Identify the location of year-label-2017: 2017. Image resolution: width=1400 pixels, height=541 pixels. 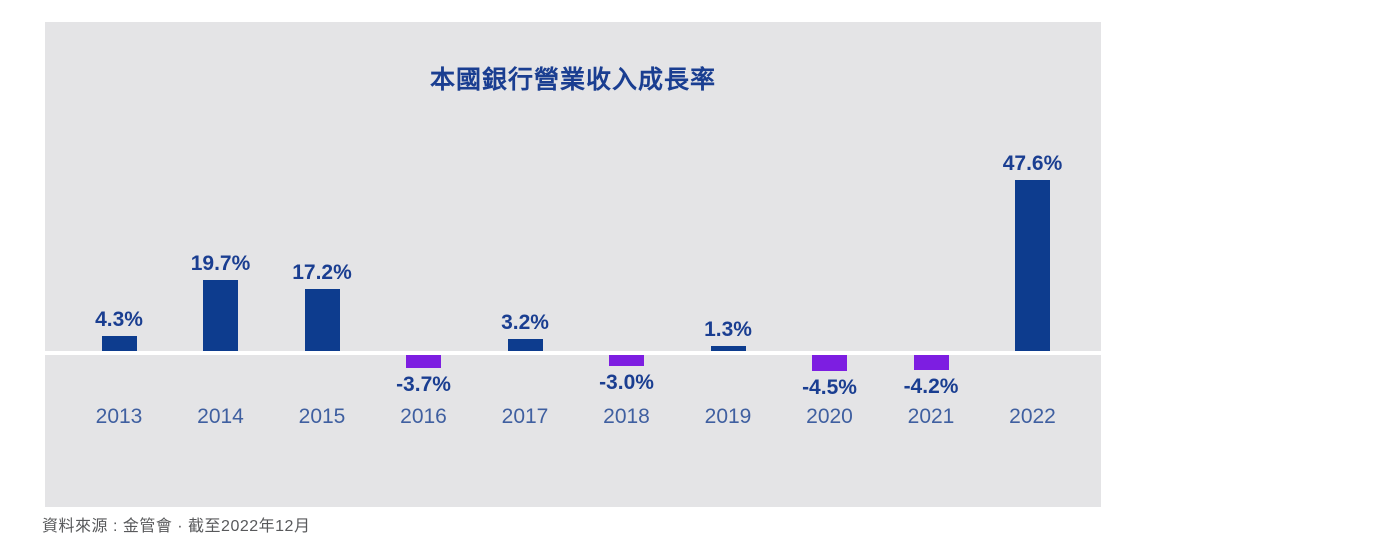
(525, 416).